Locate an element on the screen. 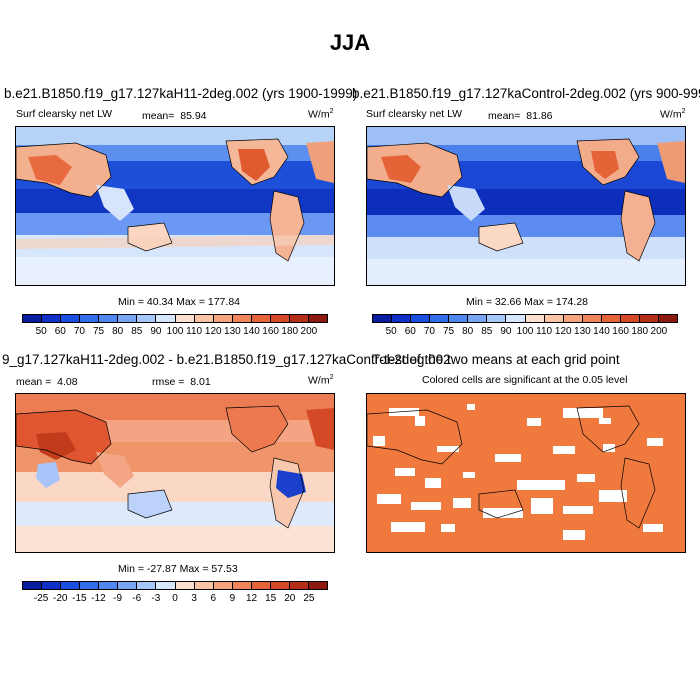 The width and height of the screenshot is (700, 700). panel2-colorbar-ticks: 50 60 70 75 80 85 90 100 110 120 130 140 160 180 200 is located at coordinates (525, 333).